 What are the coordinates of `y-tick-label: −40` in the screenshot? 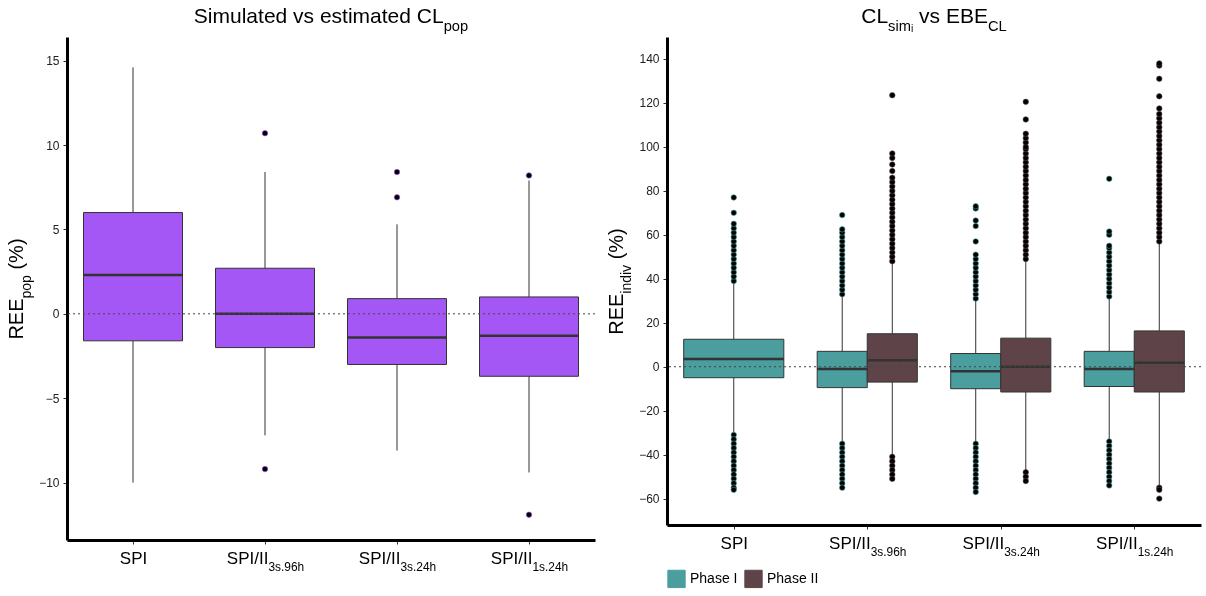 It's located at (649, 455).